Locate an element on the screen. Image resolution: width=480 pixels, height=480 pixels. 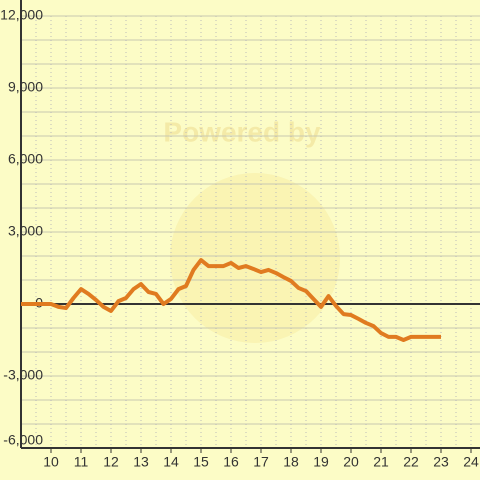
x-tick-label: 15 is located at coordinates (201, 462).